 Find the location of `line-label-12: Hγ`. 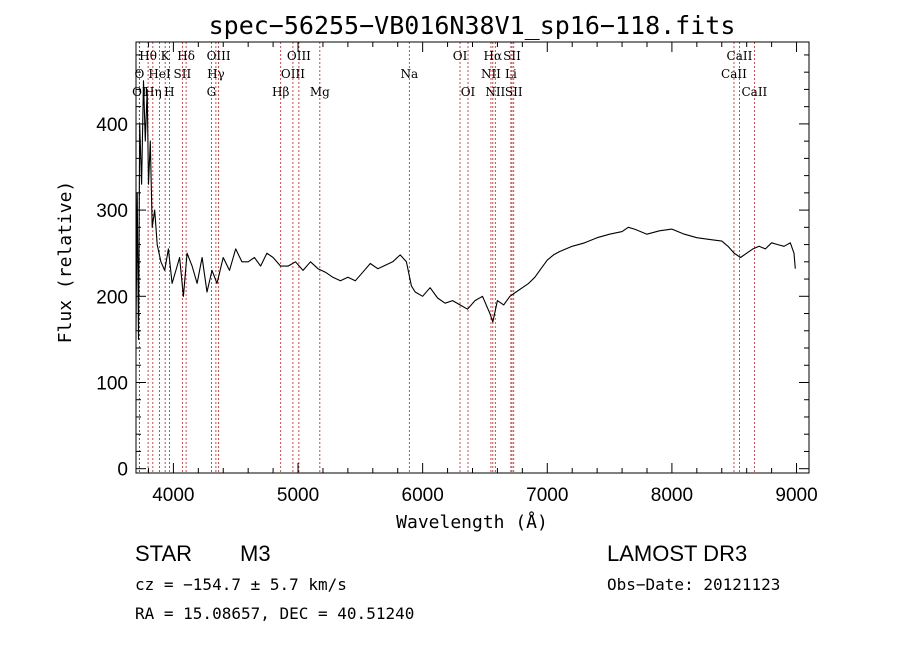

line-label-12: Hγ is located at coordinates (216, 74).